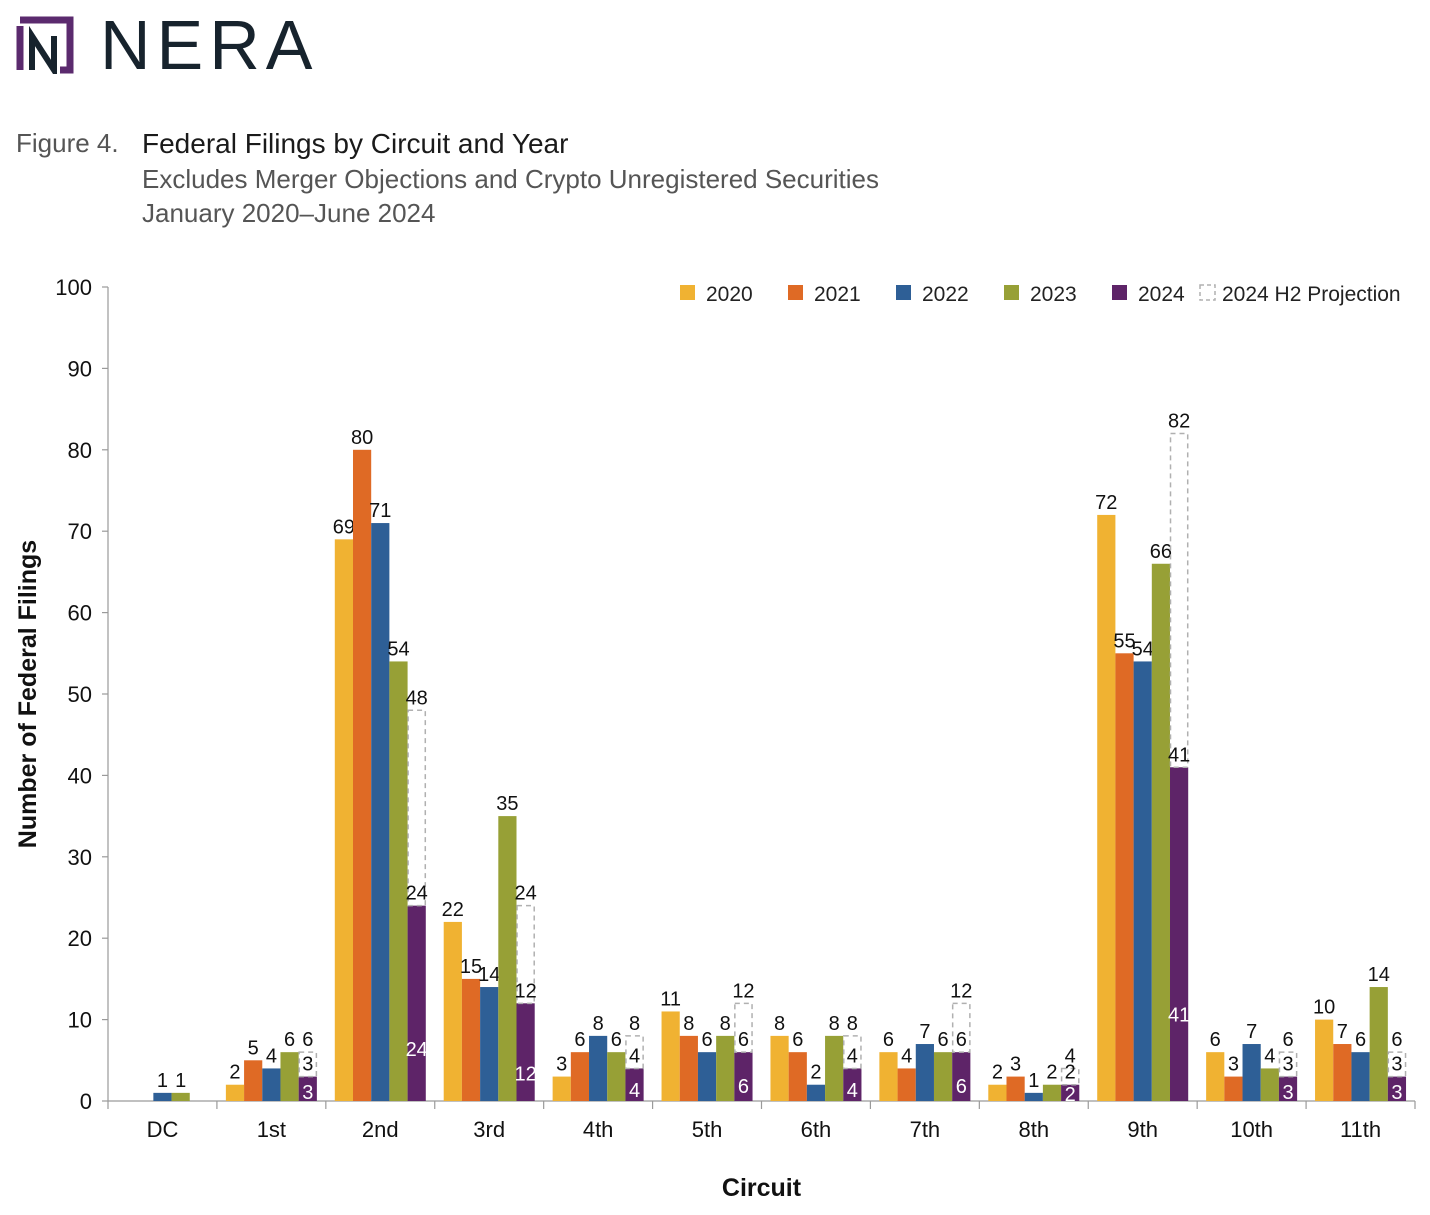  Describe the element at coordinates (687, 292) in the screenshot. I see `legend-swatch-2020` at that location.